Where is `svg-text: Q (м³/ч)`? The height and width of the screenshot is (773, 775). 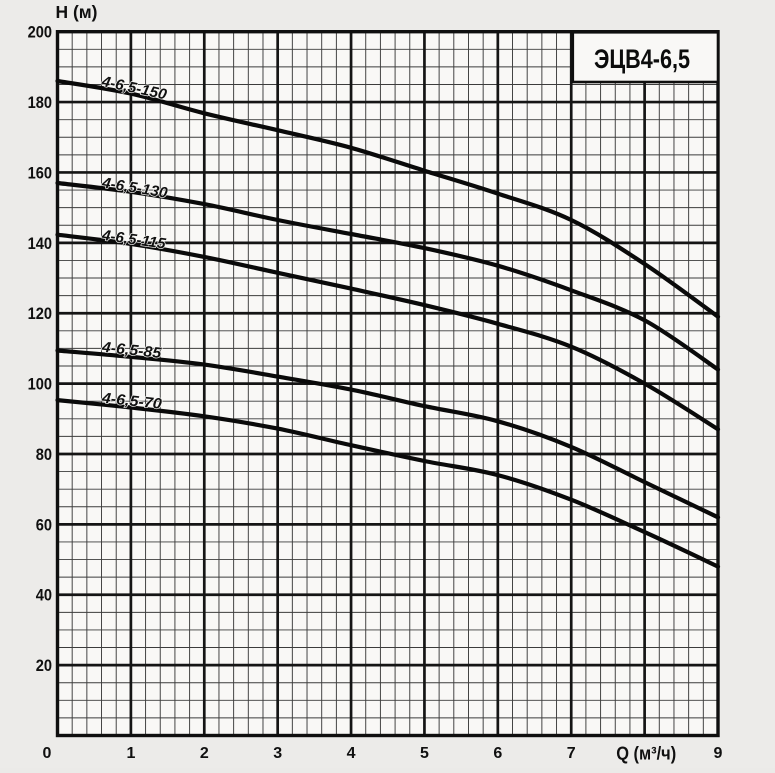
svg-text: Q (м³/ч) is located at coordinates (646, 753).